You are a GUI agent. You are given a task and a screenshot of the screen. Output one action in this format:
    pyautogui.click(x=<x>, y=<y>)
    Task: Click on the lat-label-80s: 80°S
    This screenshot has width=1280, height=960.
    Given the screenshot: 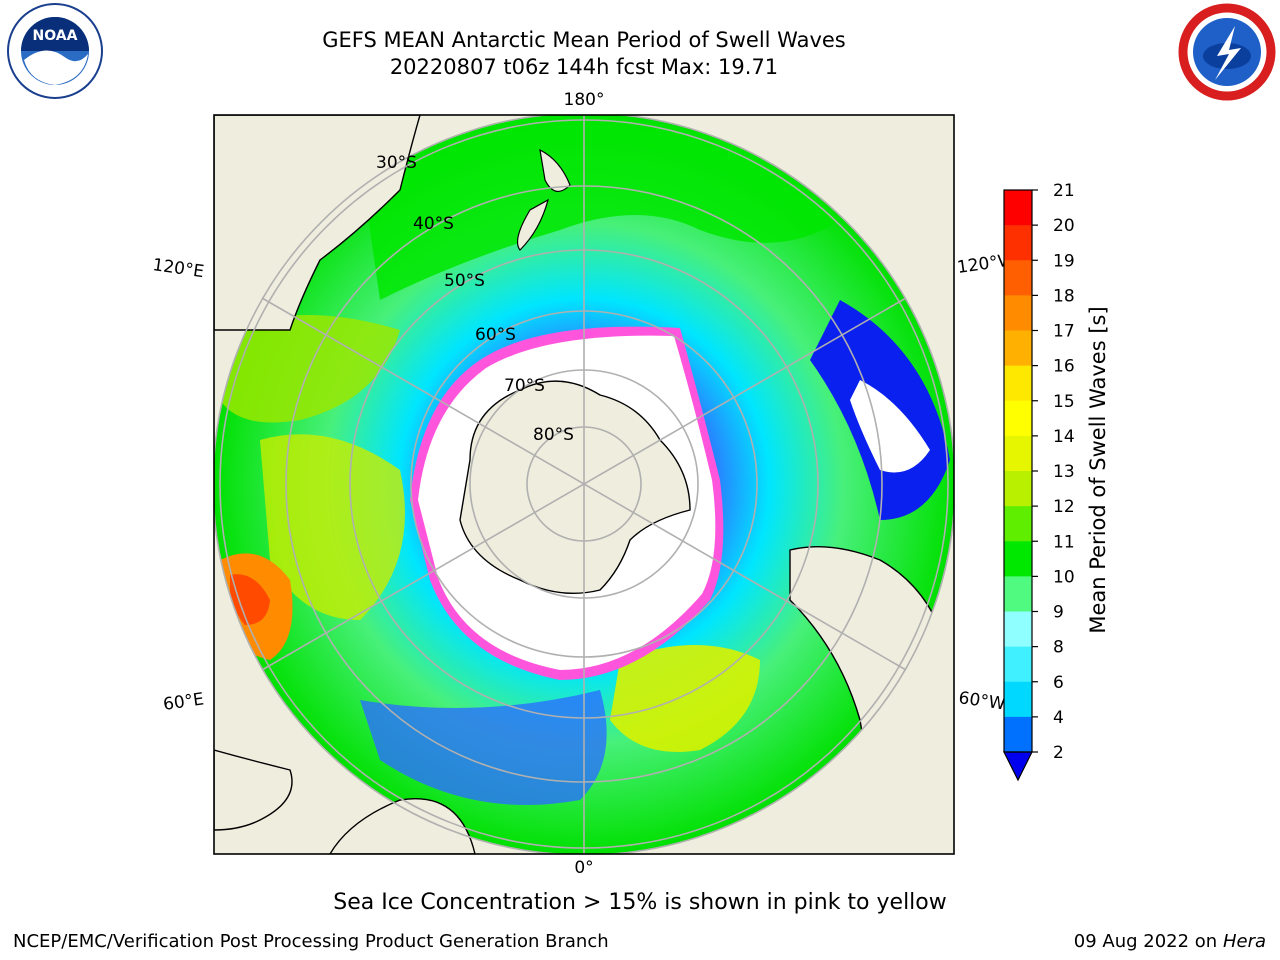 What is the action you would take?
    pyautogui.click(x=553, y=435)
    